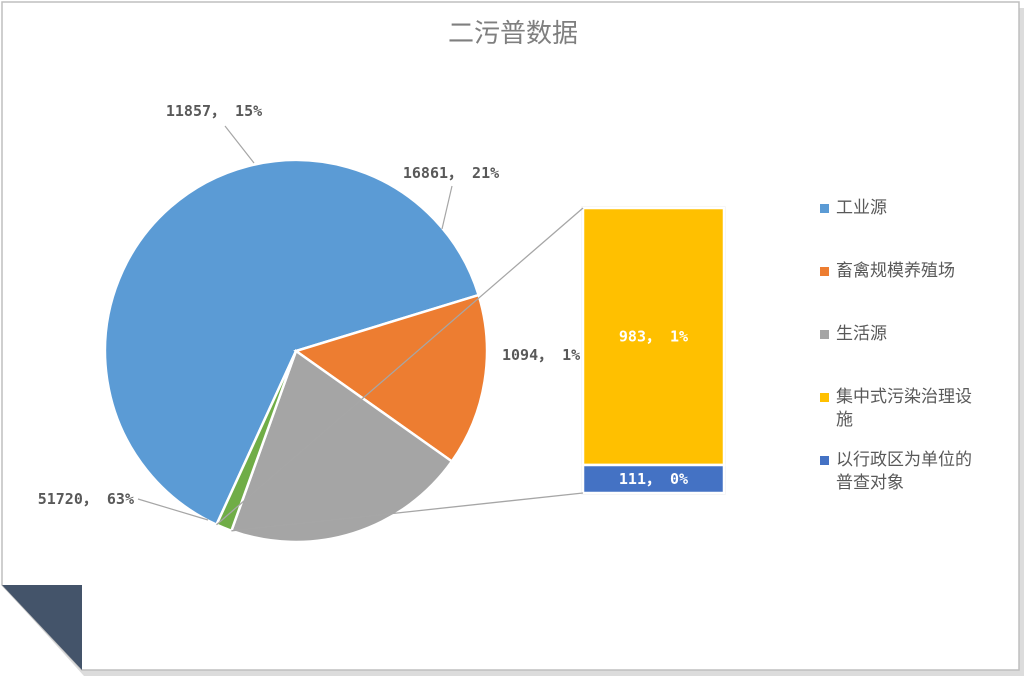  Describe the element at coordinates (42, 627) in the screenshot. I see `folded-corner` at that location.